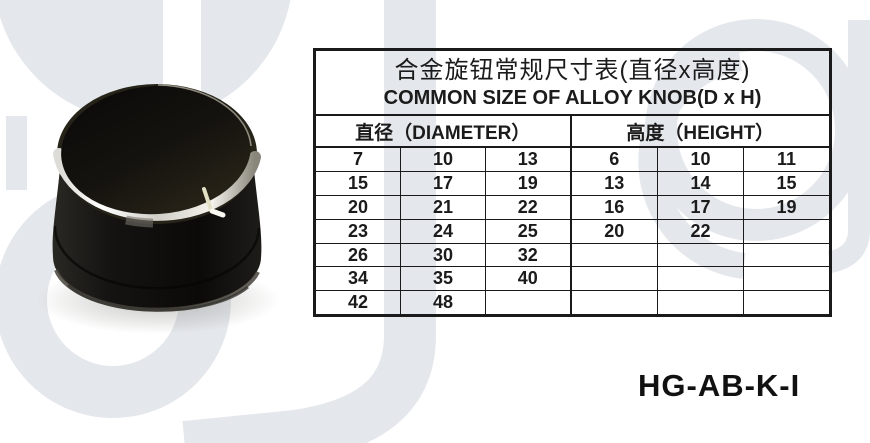 The image size is (870, 443). Describe the element at coordinates (207, 199) in the screenshot. I see `knob-indicator-mark` at that location.